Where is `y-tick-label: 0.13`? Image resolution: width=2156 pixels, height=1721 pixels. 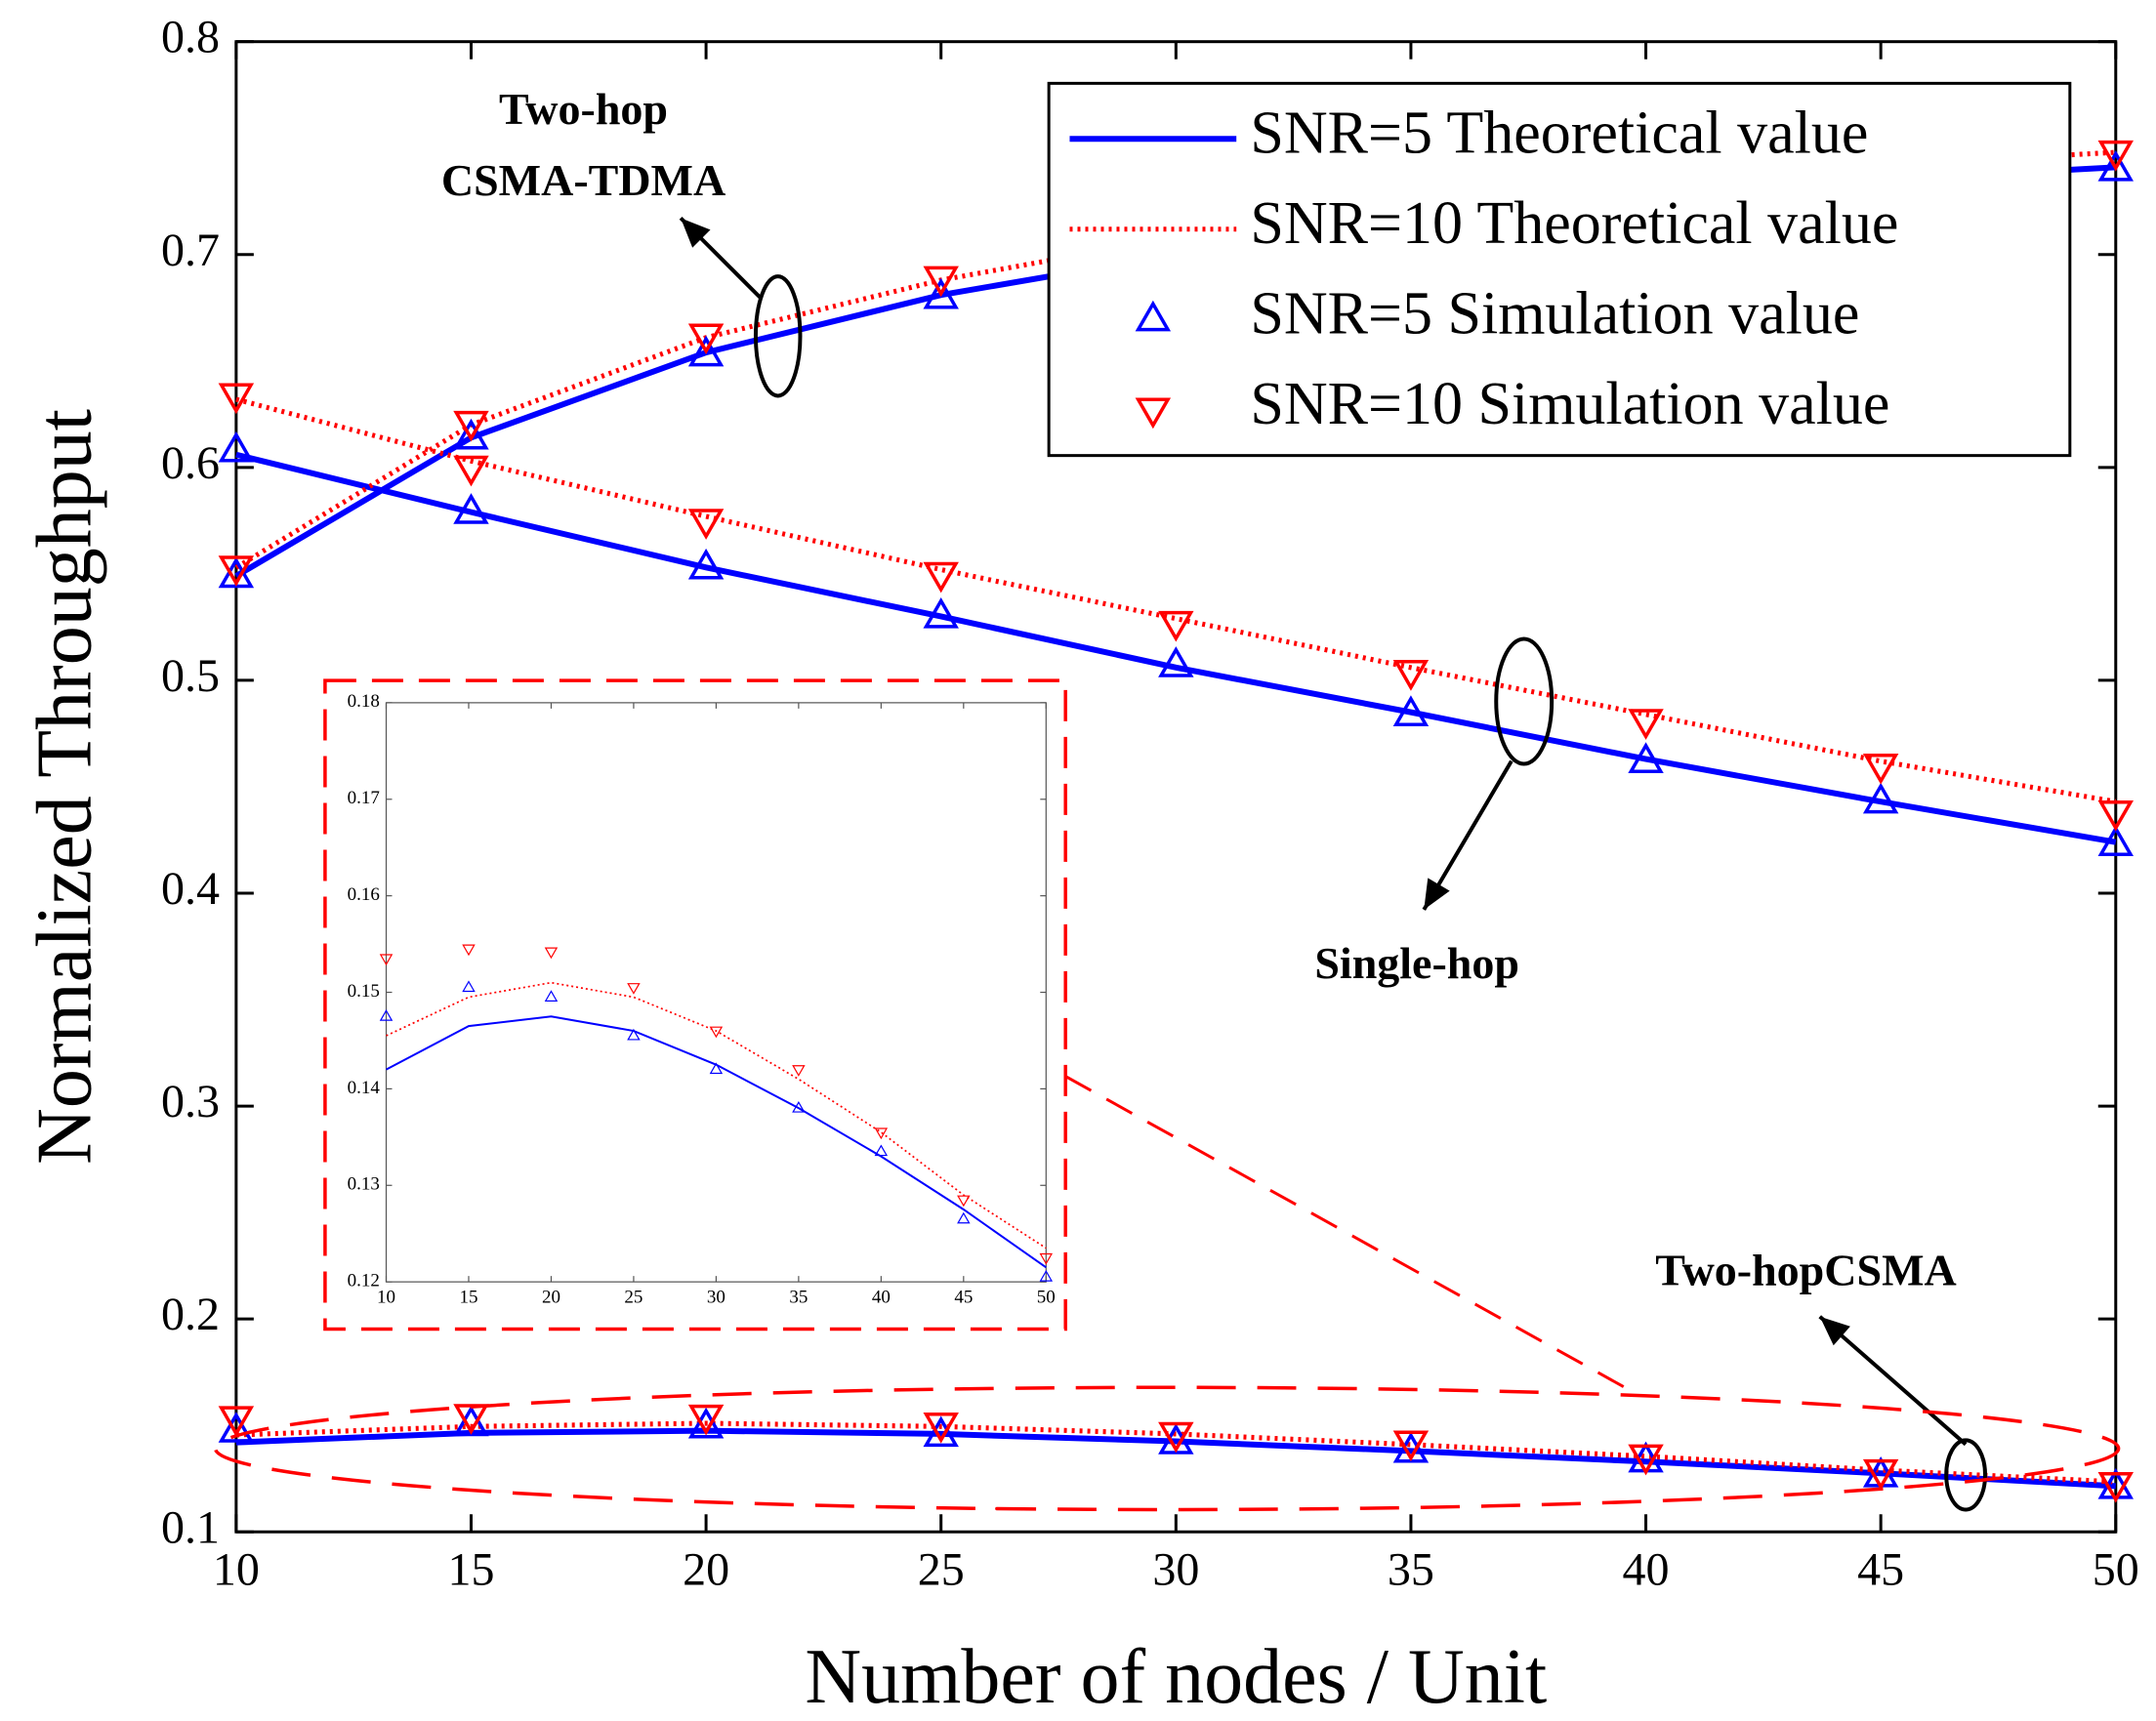
y-tick-label: 0.13 is located at coordinates (364, 1184).